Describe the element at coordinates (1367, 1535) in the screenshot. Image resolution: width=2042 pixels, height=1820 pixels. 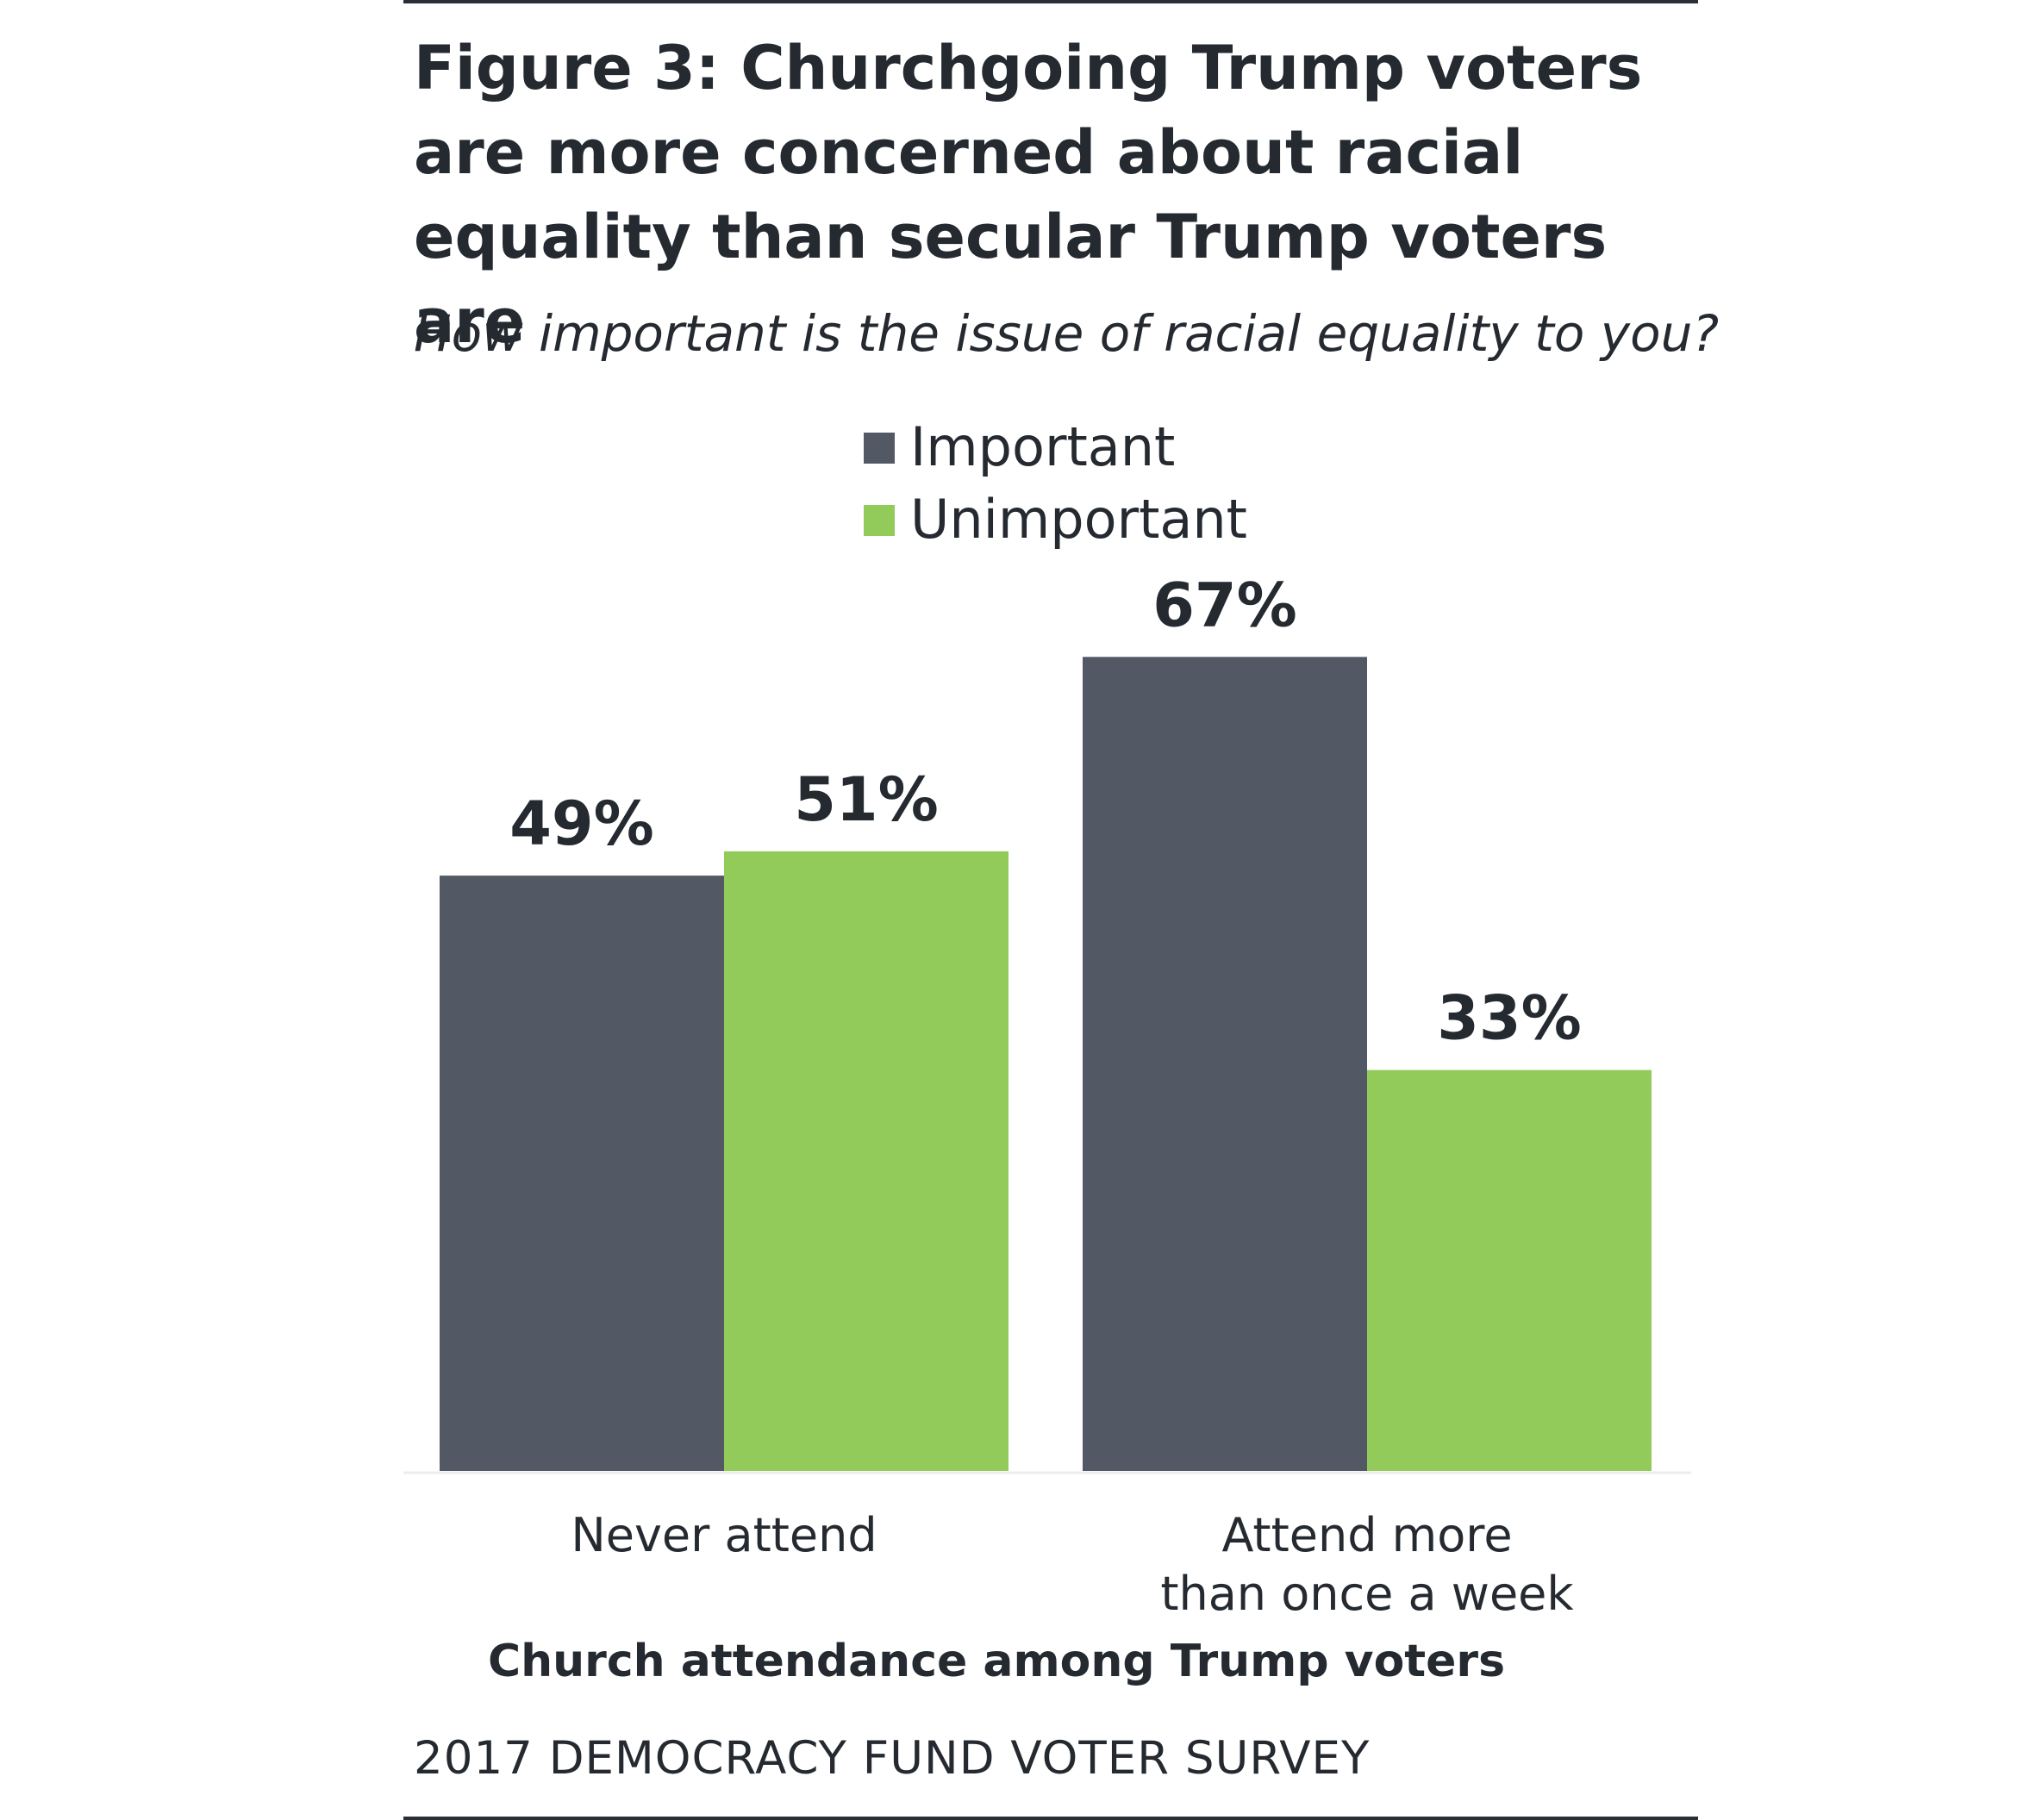
I see `category-label-line: Attend more` at that location.